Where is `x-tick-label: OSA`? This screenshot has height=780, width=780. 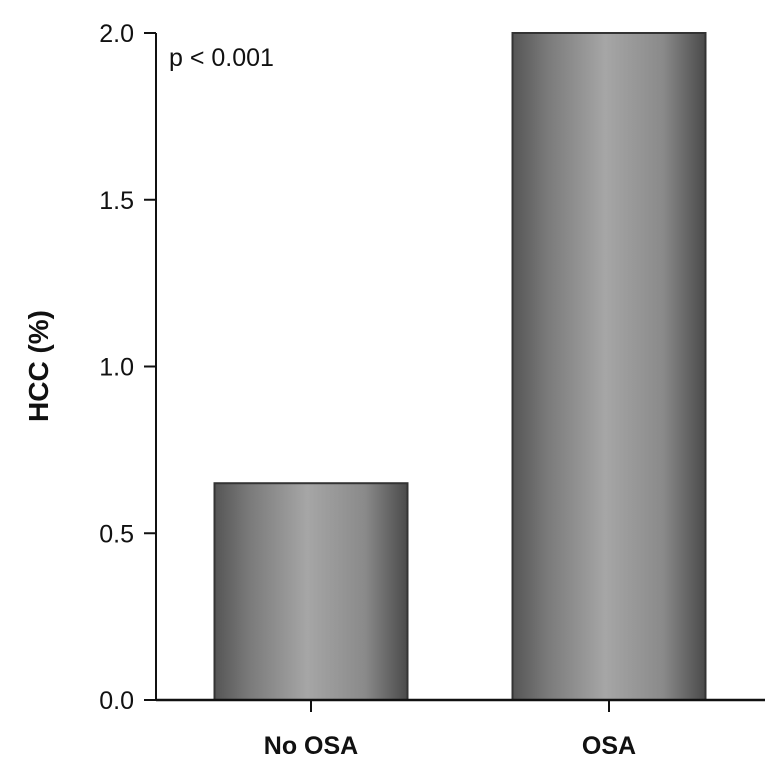
x-tick-label: OSA is located at coordinates (609, 746).